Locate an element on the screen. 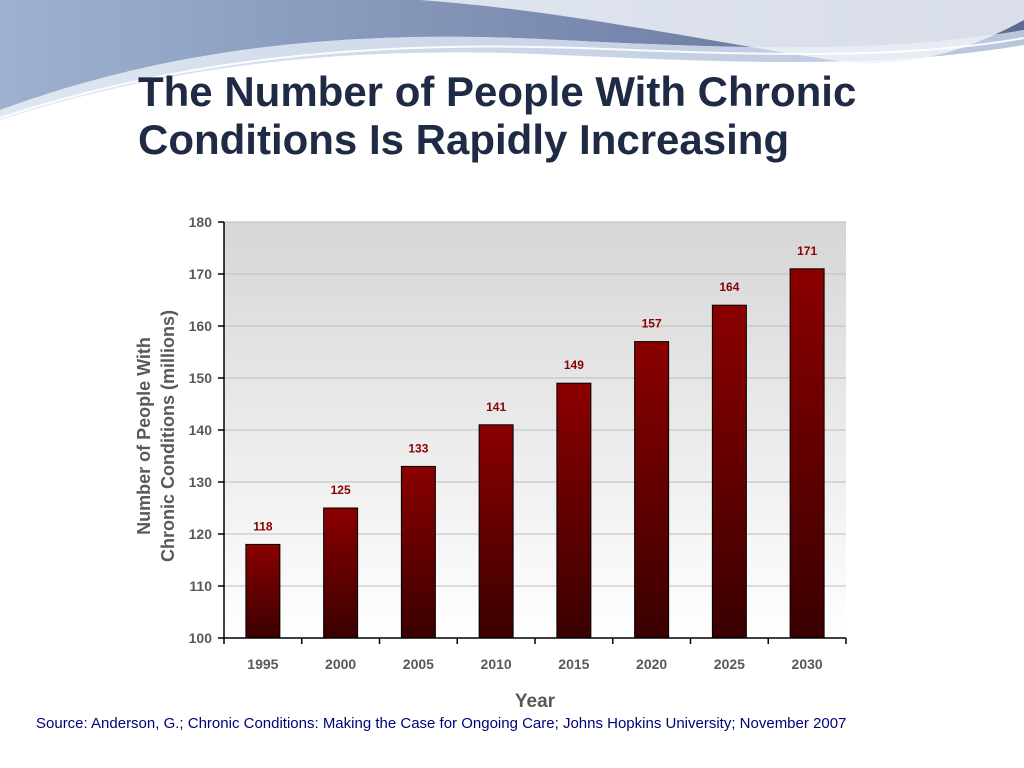 The image size is (1024, 768). x-axis-title: Year is located at coordinates (535, 701).